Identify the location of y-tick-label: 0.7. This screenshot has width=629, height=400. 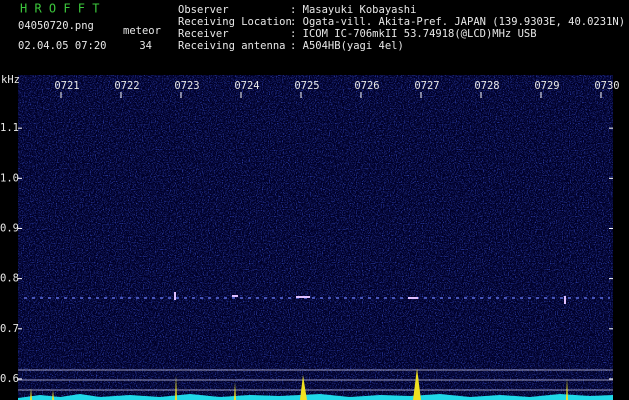
(9, 329).